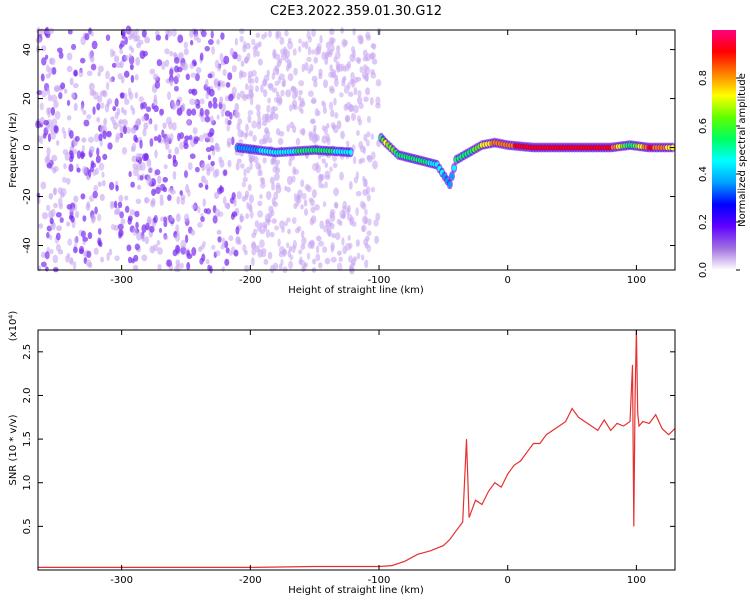  I want to click on y-tick-label: 1.5, so click(27, 439).